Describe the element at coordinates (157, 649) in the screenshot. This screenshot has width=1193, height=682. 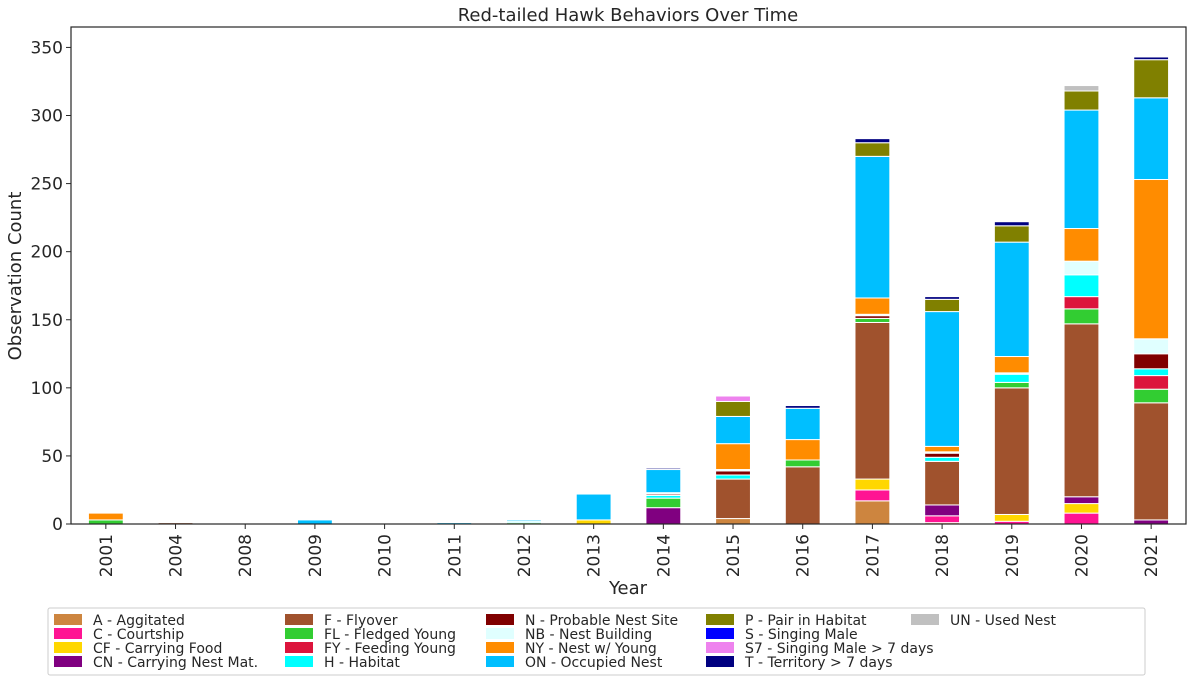
I see `legend-label: CF - Carrying Food` at that location.